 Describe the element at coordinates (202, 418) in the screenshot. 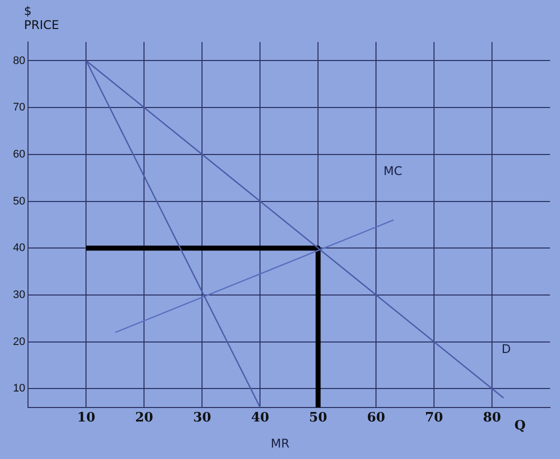

I see `x-tick-label: 30` at that location.